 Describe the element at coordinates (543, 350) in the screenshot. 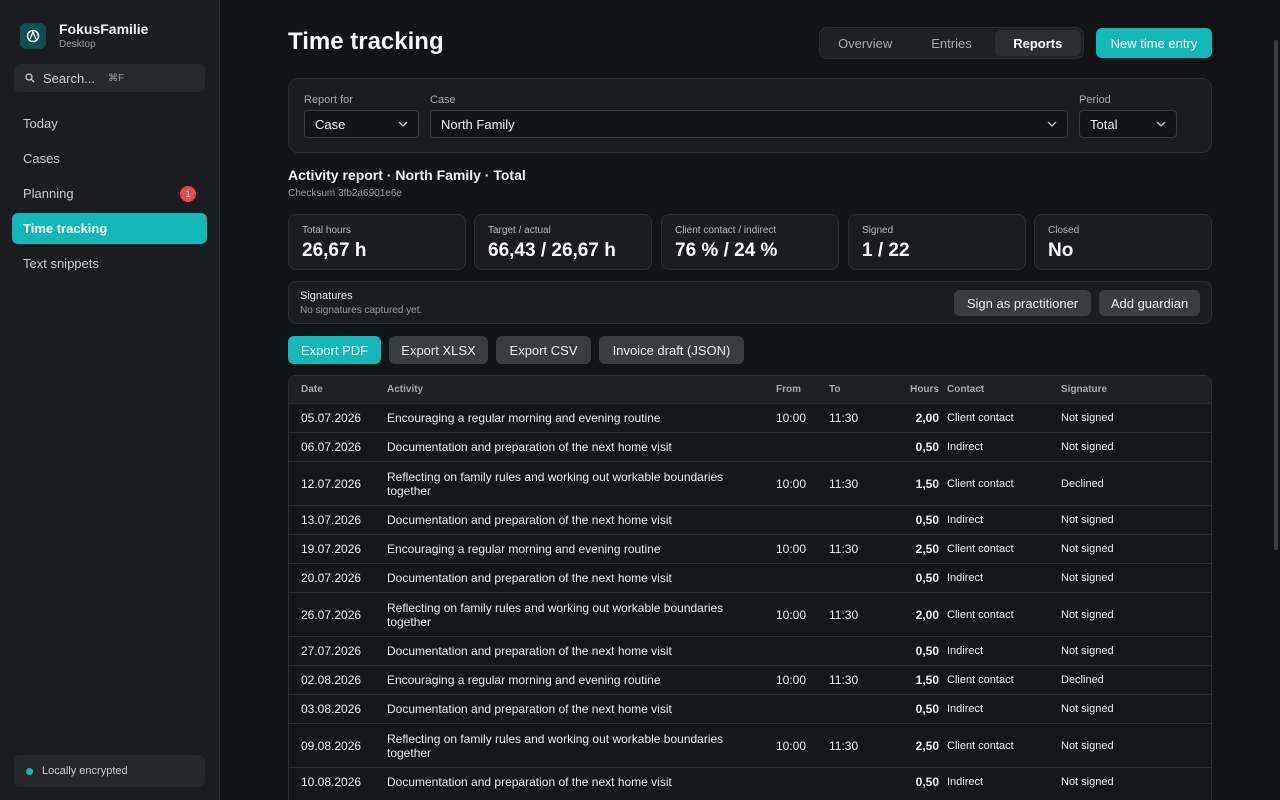

I see `export-csv-button: Export CSV` at that location.